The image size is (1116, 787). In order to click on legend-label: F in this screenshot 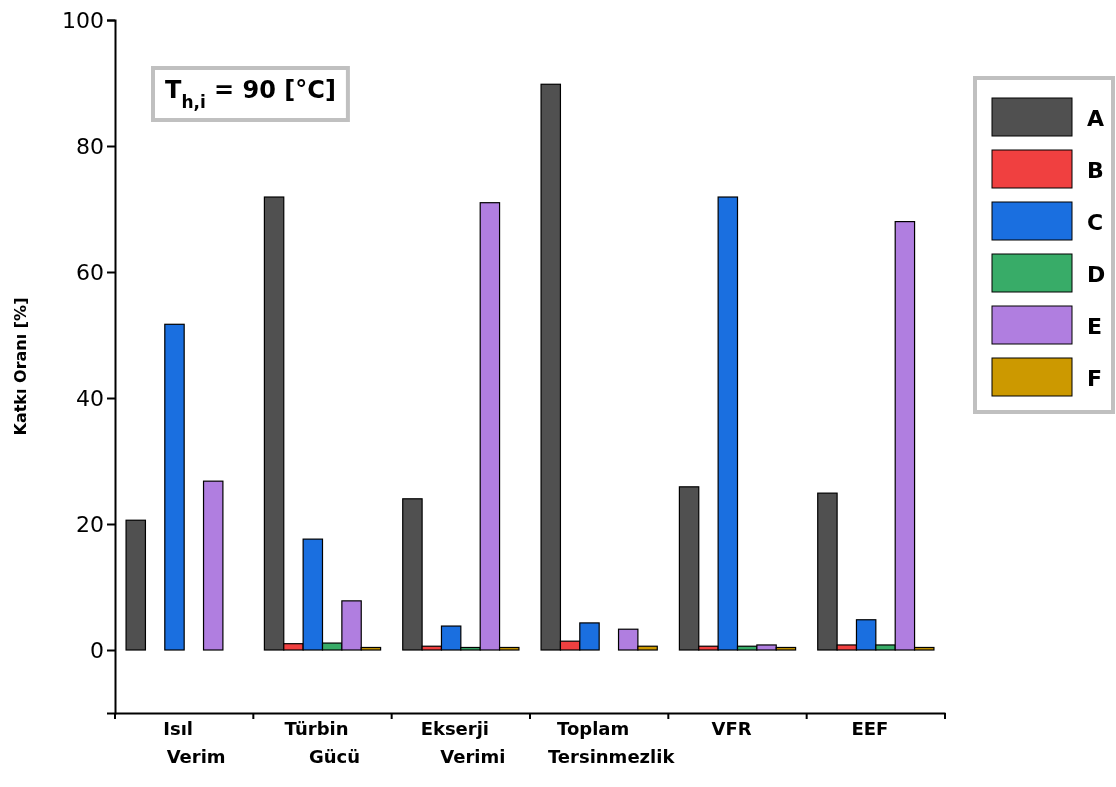, I will do `click(1095, 378)`.